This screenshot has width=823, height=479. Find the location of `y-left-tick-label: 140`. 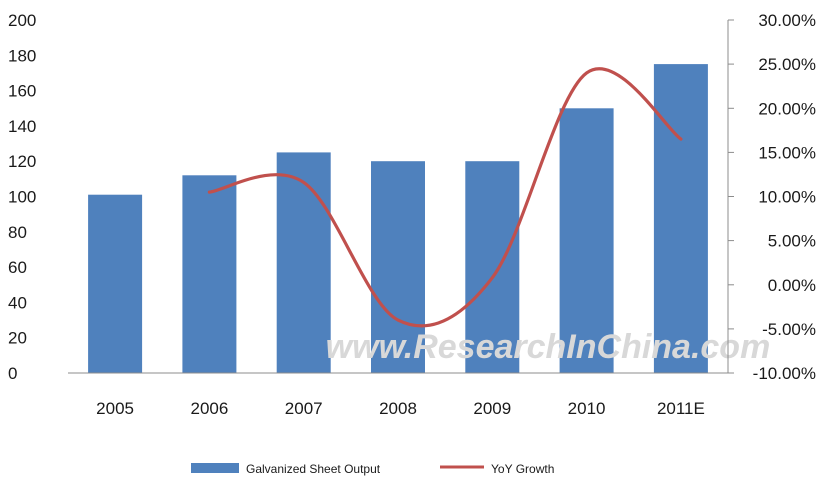

y-left-tick-label: 140 is located at coordinates (22, 126).